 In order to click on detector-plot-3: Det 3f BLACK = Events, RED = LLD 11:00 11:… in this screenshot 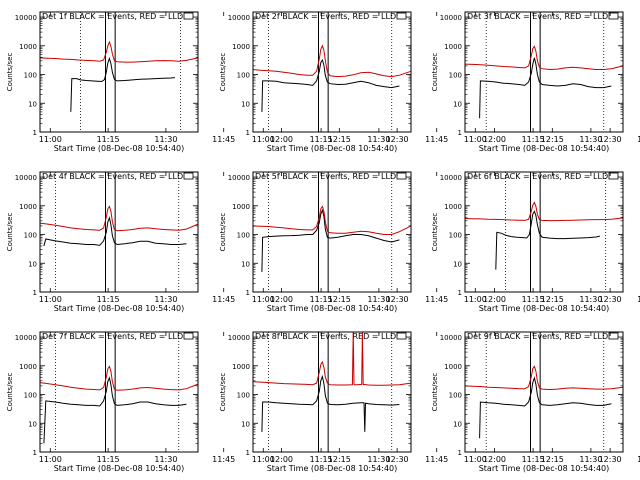, I will do `click(535, 82)`.